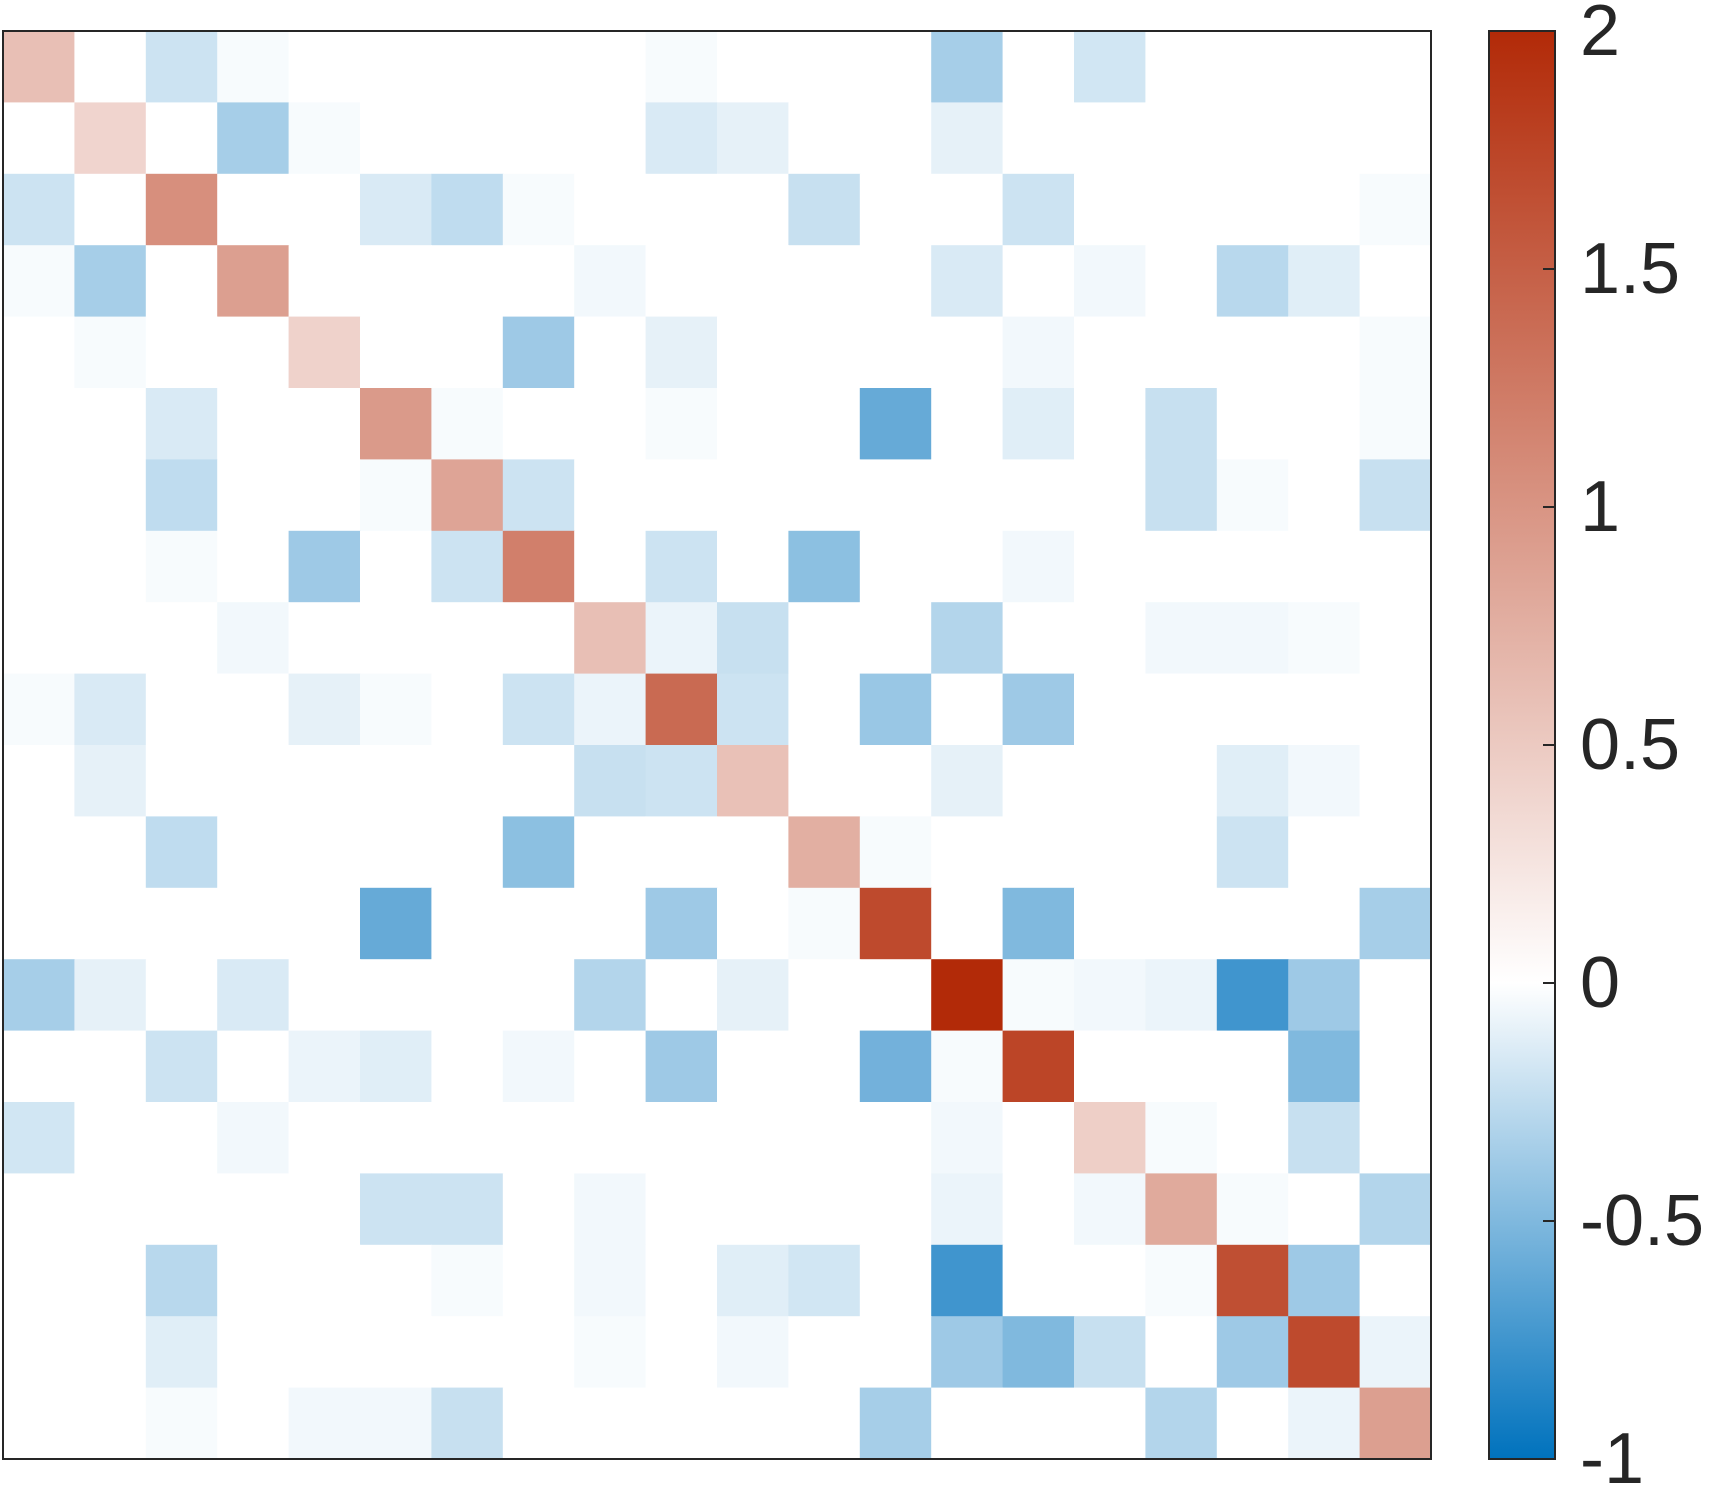 The width and height of the screenshot is (1727, 1491). I want to click on heatmap-cell-r6-c18, so click(1252, 424).